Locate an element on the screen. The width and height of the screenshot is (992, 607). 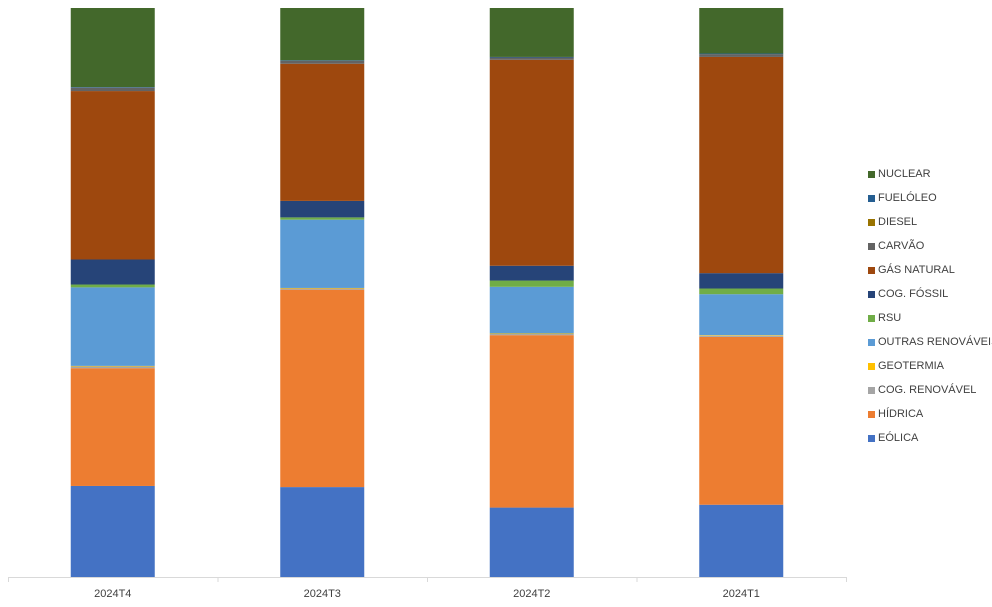
bar-segment-2024t1-outras-renovaveis is located at coordinates (741, 315).